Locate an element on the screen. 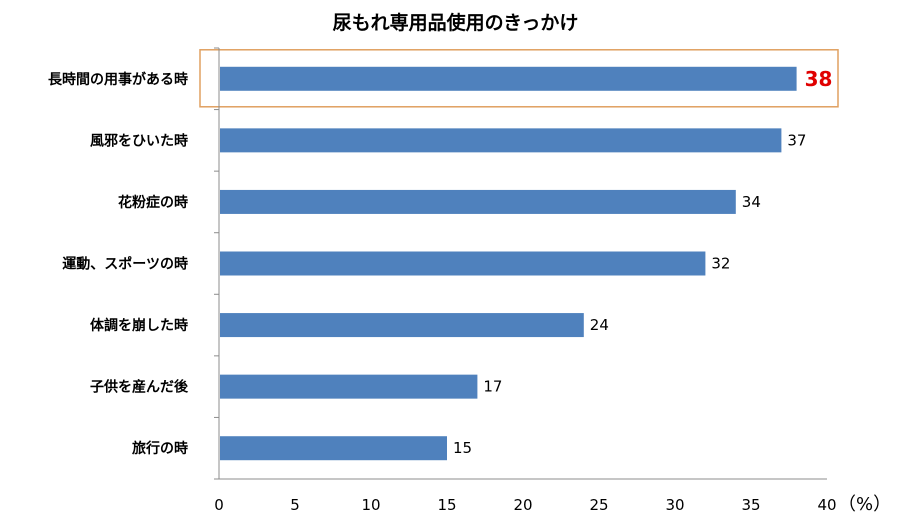 Image resolution: width=911 pixels, height=529 pixels. category-label: 子供を産んだ後 is located at coordinates (139, 387).